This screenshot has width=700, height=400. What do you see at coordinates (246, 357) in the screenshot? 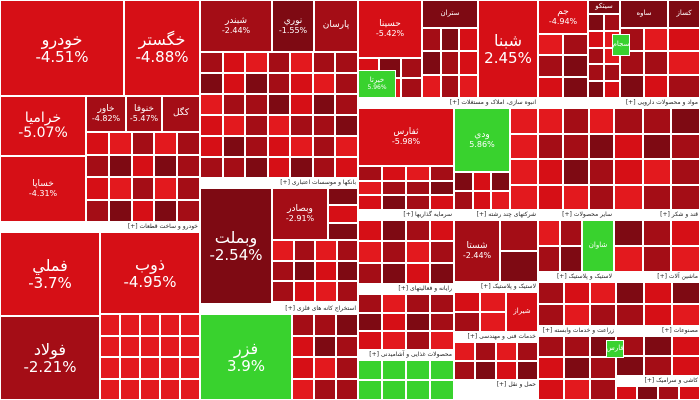
I see `stock-tile-13: فزر 3.9%` at bounding box center [246, 357].